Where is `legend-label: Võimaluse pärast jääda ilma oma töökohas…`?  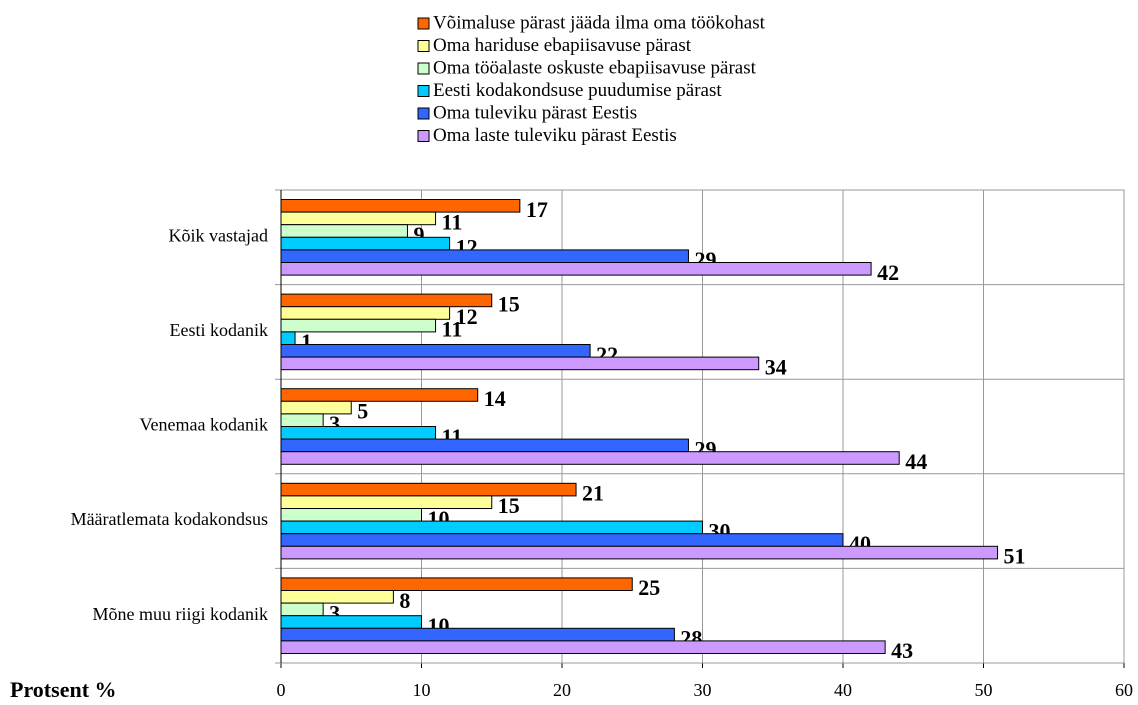
legend-label: Võimaluse pärast jääda ilma oma töökohas… is located at coordinates (599, 22).